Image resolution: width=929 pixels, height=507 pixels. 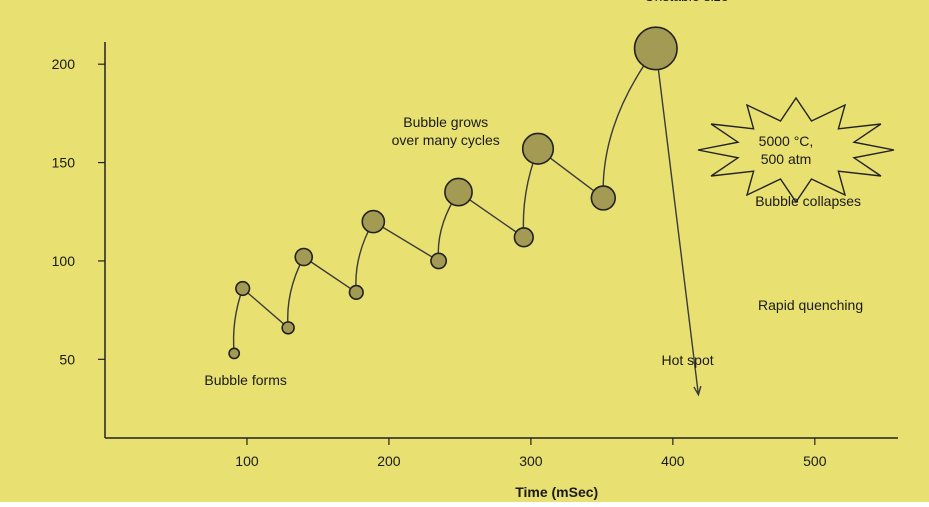 What do you see at coordinates (808, 201) in the screenshot?
I see `annotation-bubble-collapses: Bubble collapses` at bounding box center [808, 201].